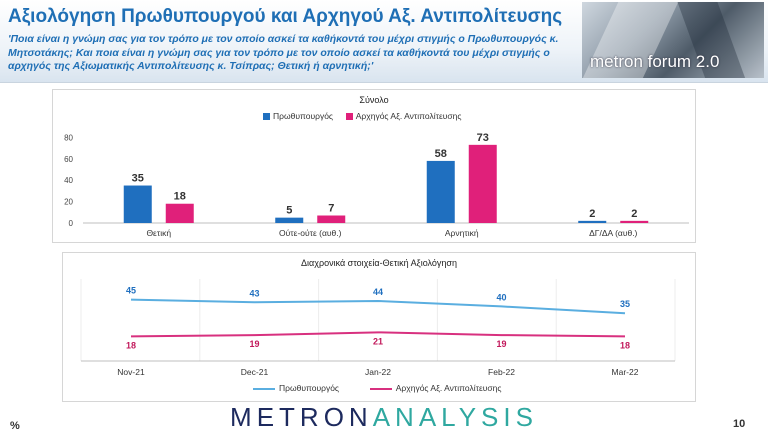 This screenshot has width=768, height=439. What do you see at coordinates (71, 223) in the screenshot?
I see `y-tick-label: 0` at bounding box center [71, 223].